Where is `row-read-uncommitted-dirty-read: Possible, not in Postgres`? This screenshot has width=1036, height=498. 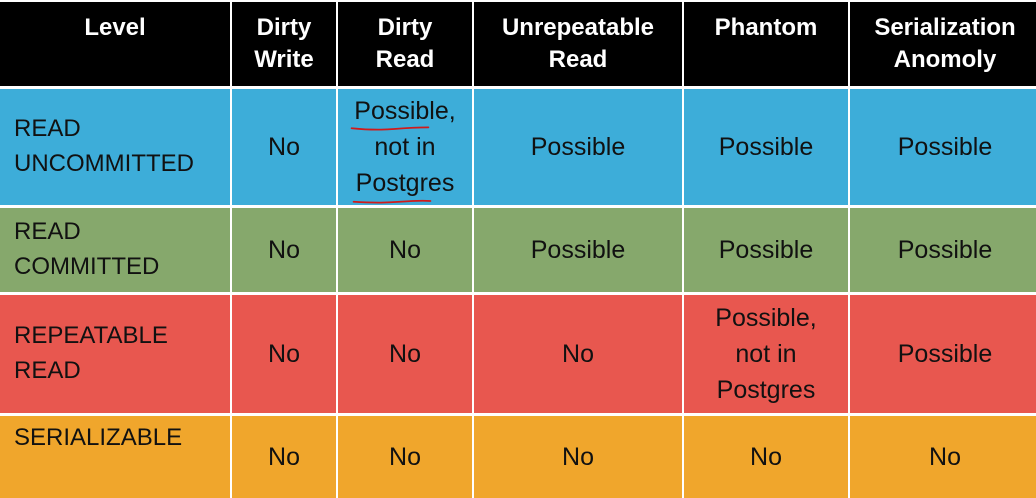 row-read-uncommitted-dirty-read: Possible, not in Postgres is located at coordinates (405, 147).